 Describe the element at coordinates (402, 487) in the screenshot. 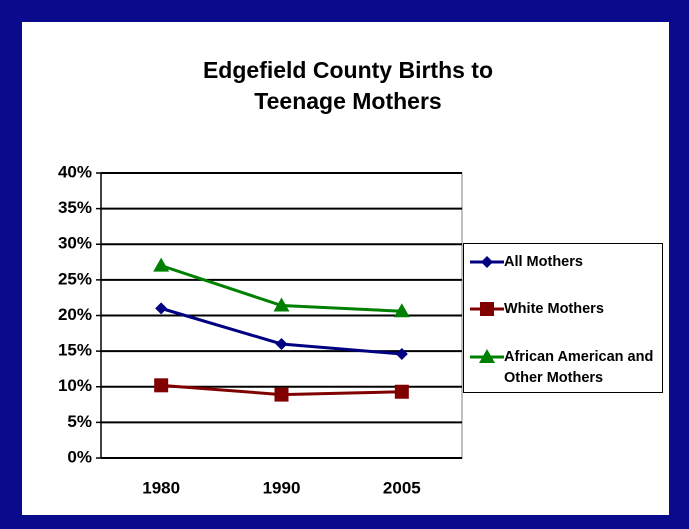

I see `x-tick-label: 2005` at that location.